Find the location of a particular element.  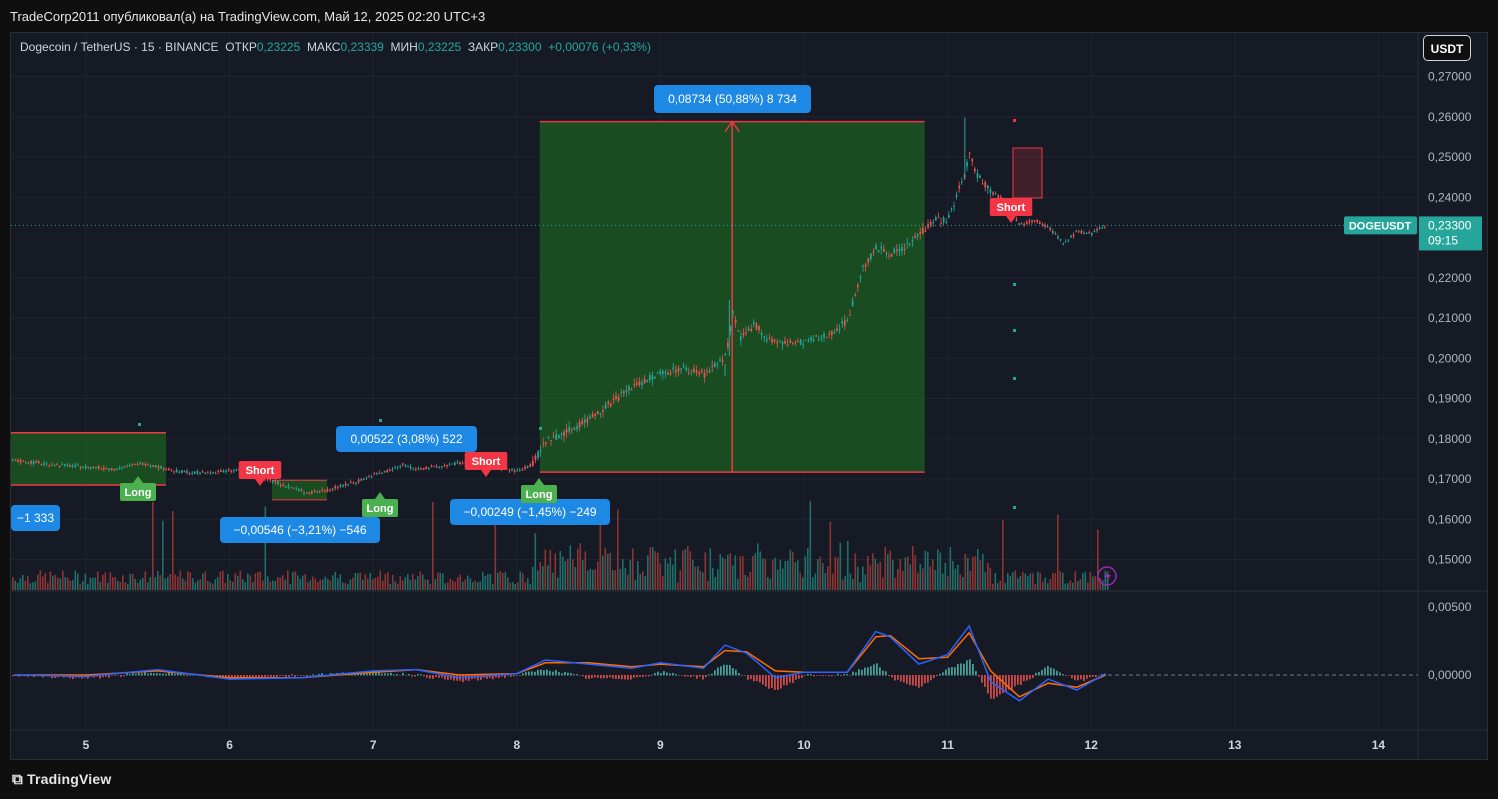

currency-button: USDT is located at coordinates (1447, 48).